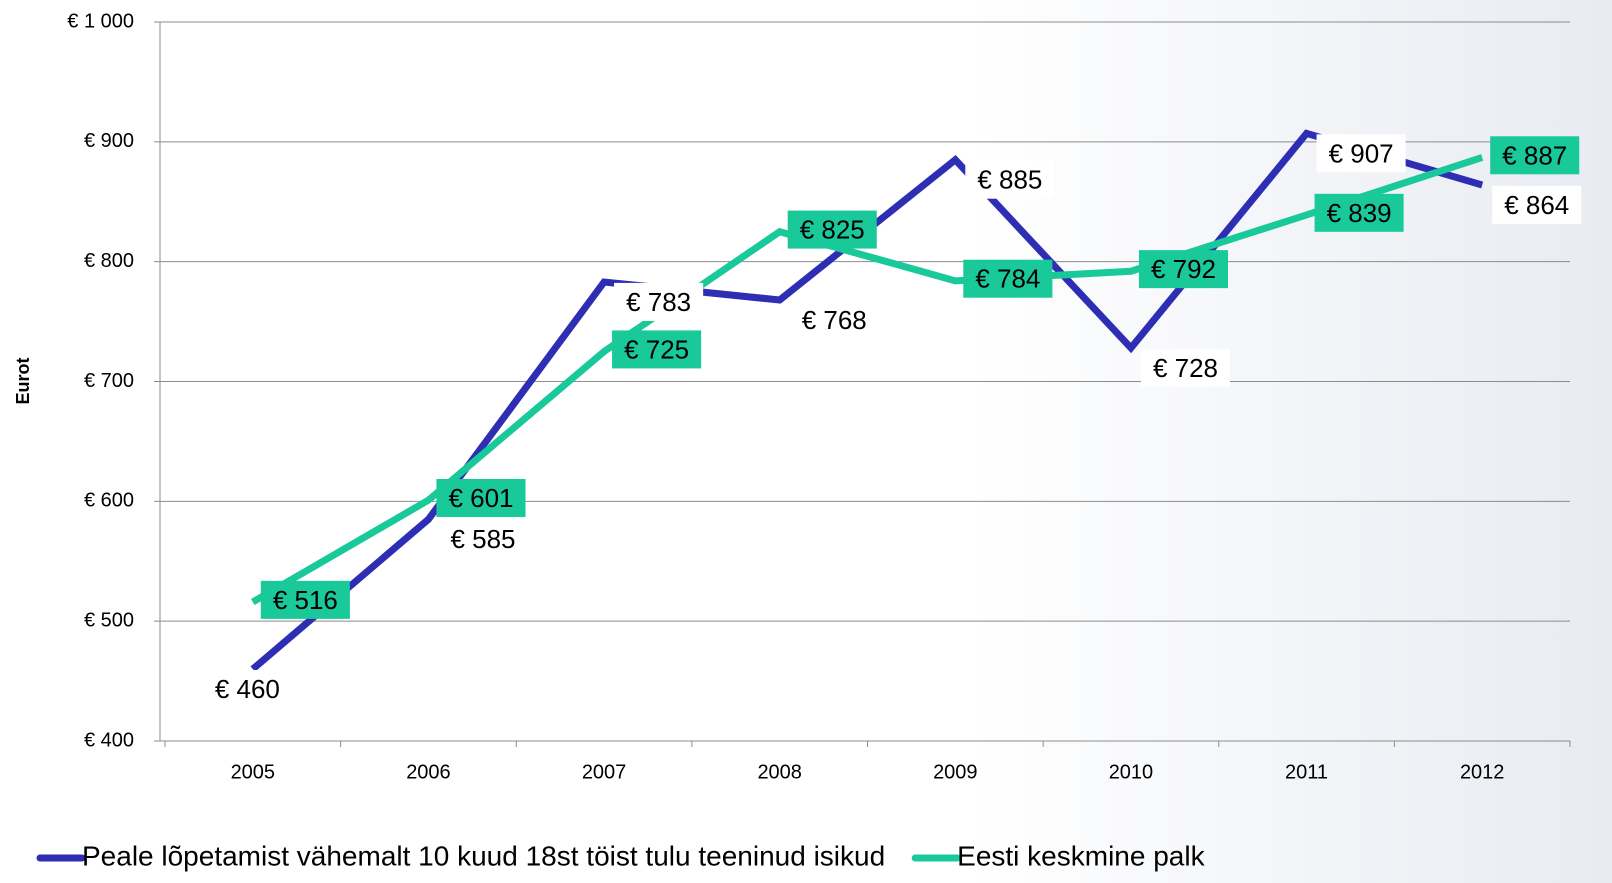 The height and width of the screenshot is (883, 1612). What do you see at coordinates (1306, 772) in the screenshot?
I see `x-tick-label: 2011` at bounding box center [1306, 772].